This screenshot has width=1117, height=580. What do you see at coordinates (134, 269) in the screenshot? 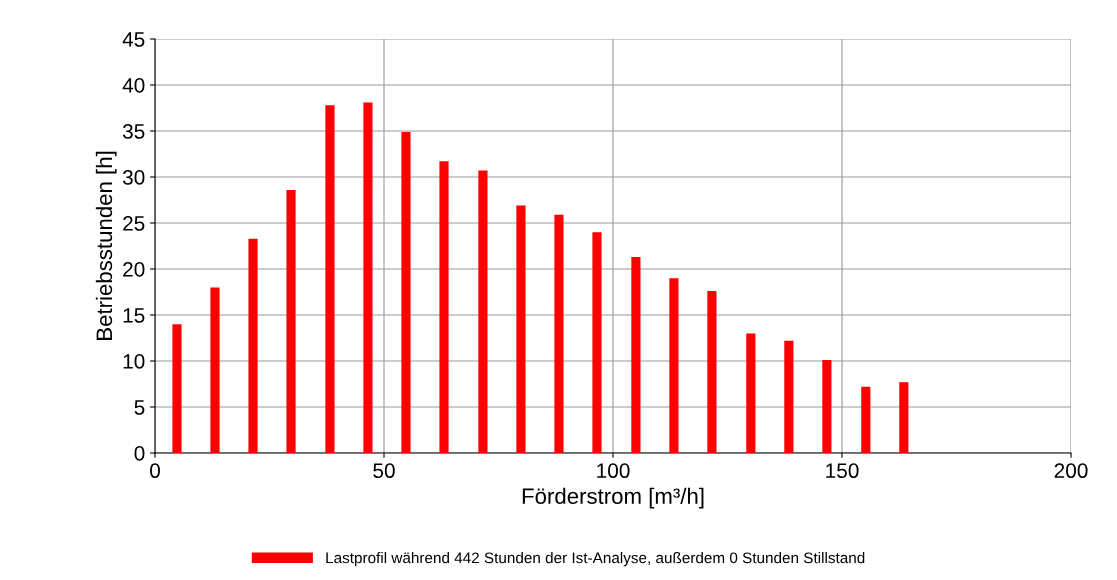
I see `y-tick-label: 20` at bounding box center [134, 269].